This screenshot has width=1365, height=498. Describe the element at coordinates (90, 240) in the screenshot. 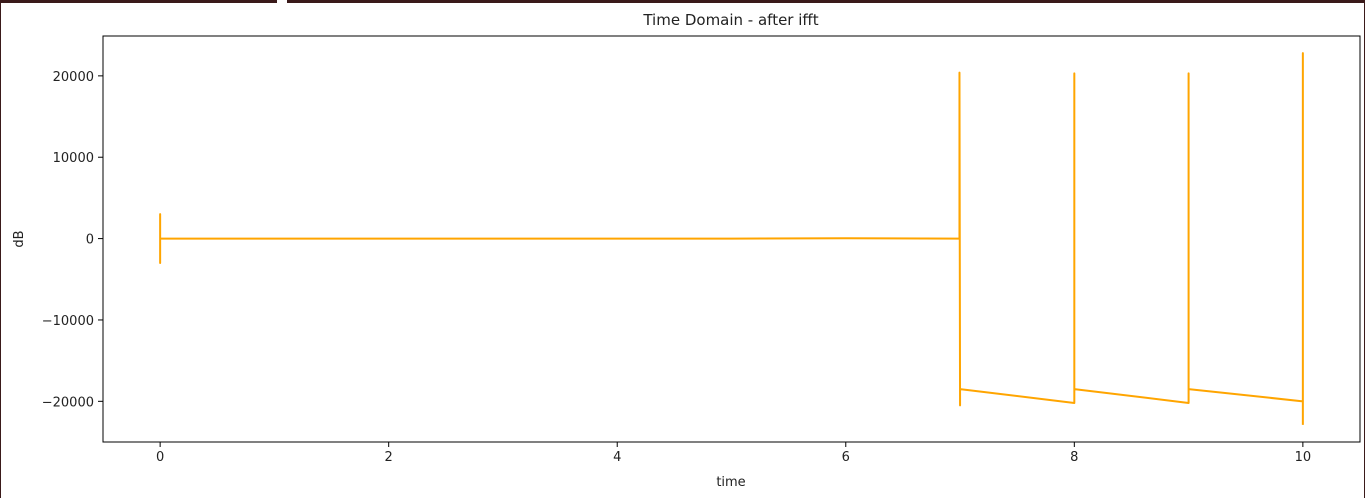

I see `y-tick-label: 0` at that location.